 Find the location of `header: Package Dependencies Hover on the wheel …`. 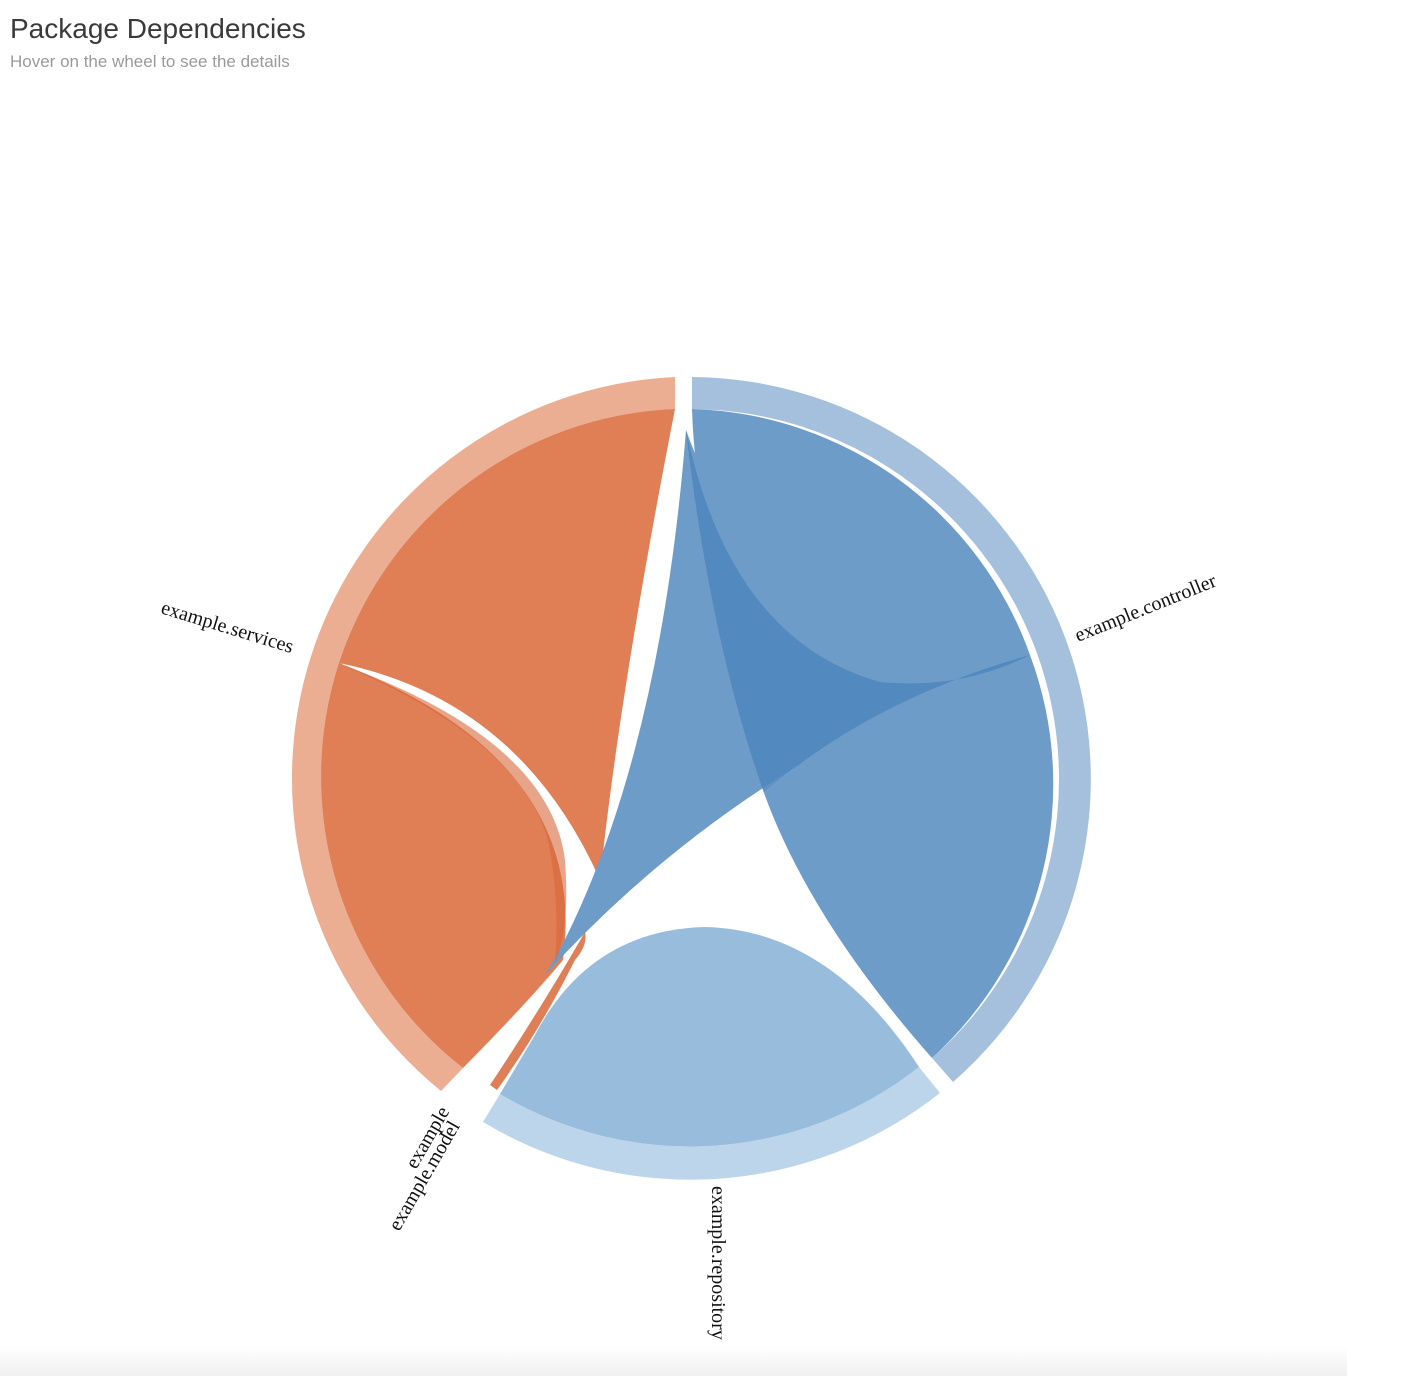

header: Package Dependencies Hover on the wheel … is located at coordinates (158, 42).